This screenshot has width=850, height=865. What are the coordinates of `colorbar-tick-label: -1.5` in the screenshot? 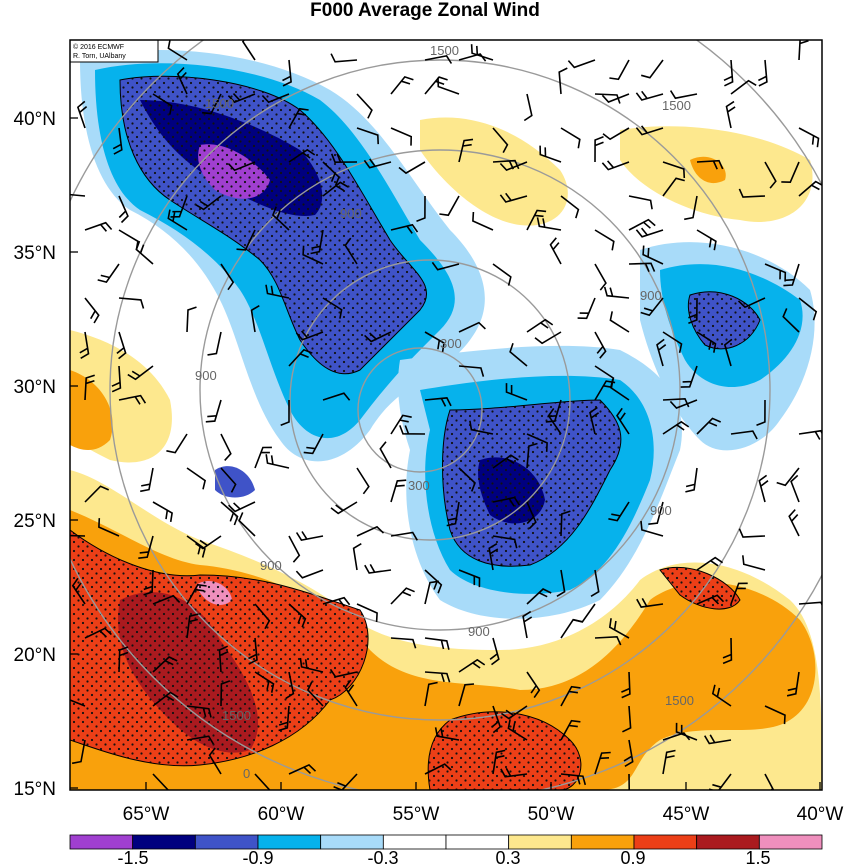 It's located at (132, 856).